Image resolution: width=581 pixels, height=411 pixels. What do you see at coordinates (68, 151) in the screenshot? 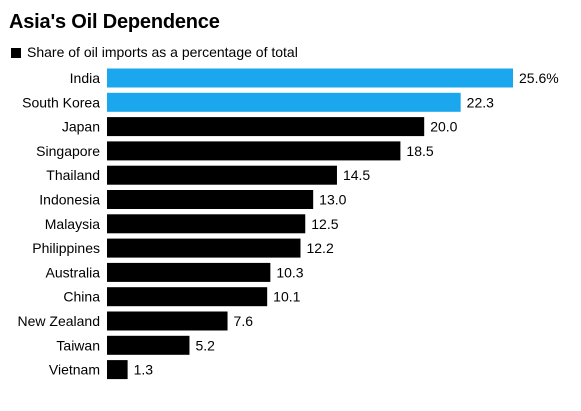
I see `category-label-singapore: Singapore` at bounding box center [68, 151].